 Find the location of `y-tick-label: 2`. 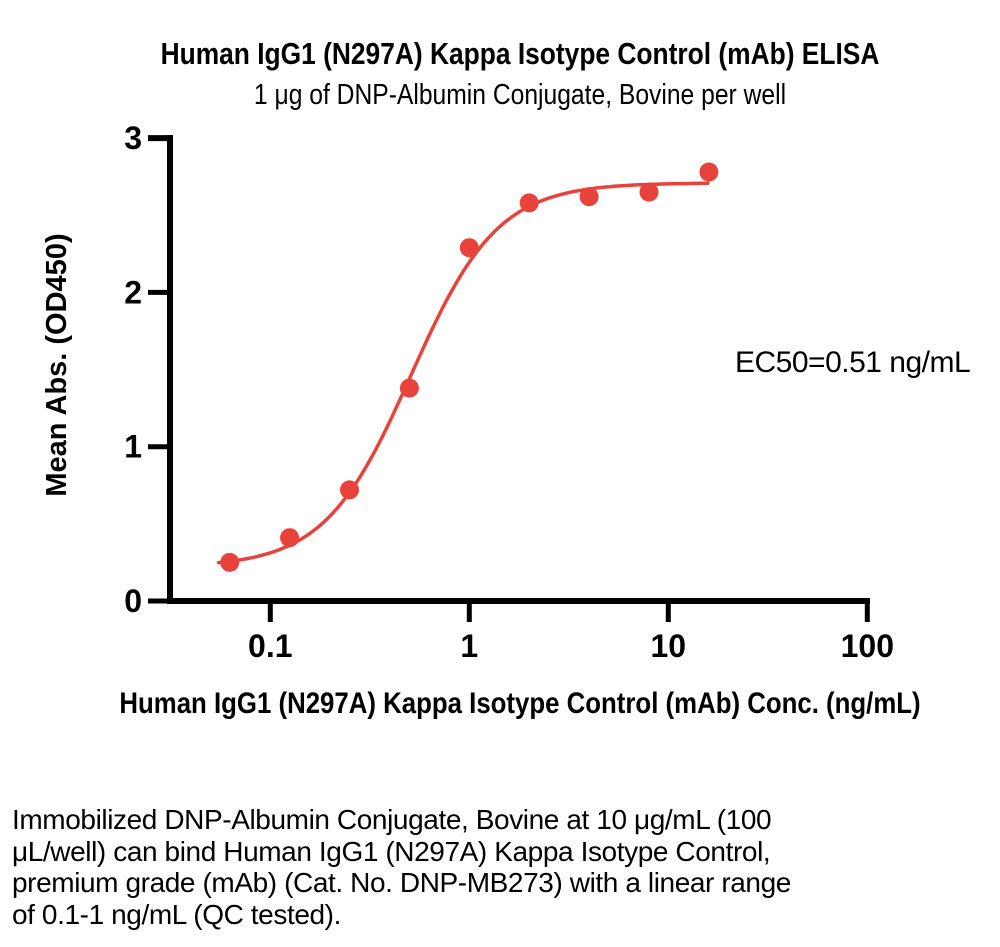

y-tick-label: 2 is located at coordinates (133, 292).